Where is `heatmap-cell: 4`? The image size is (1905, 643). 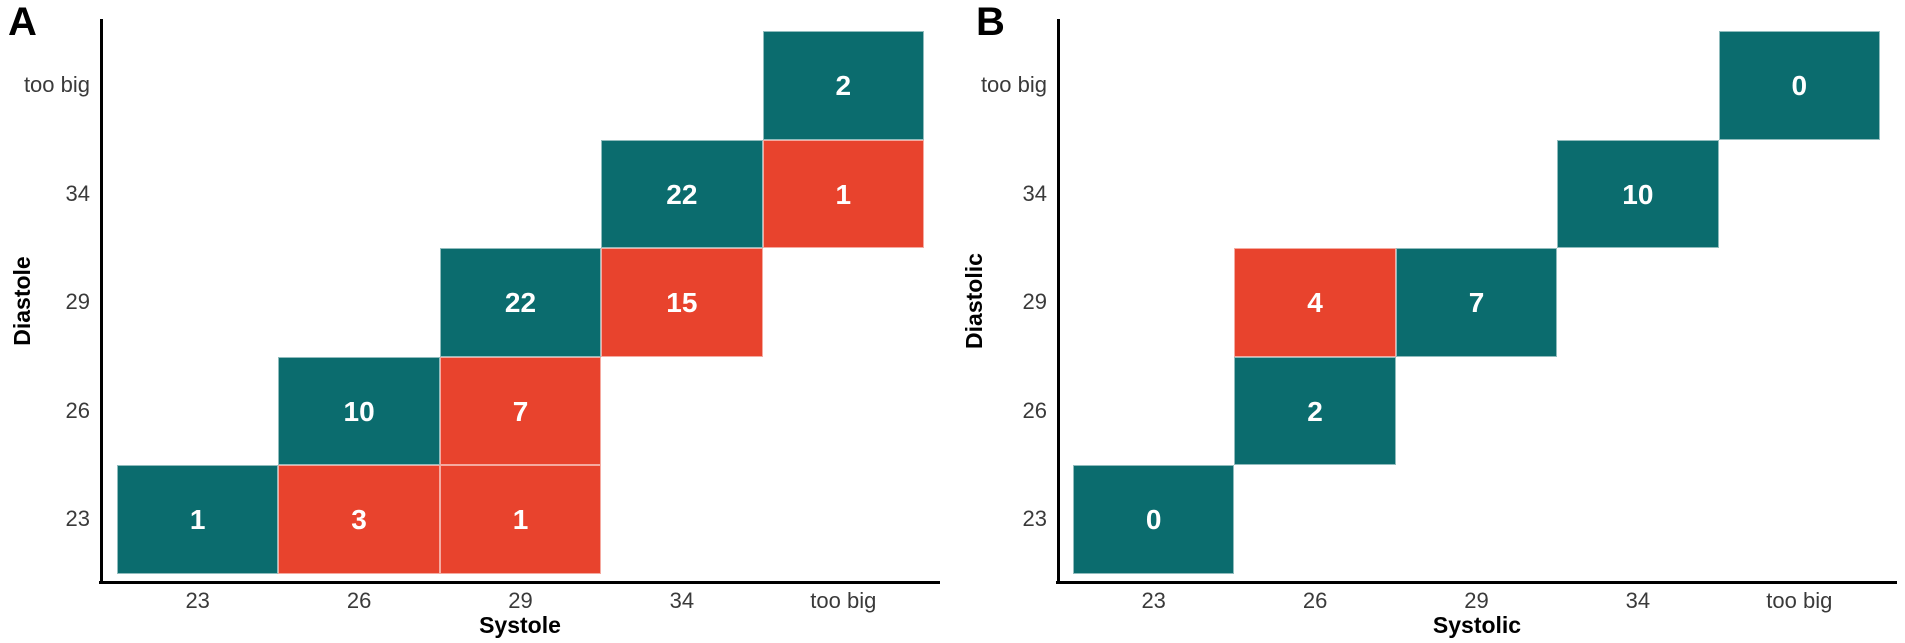 heatmap-cell: 4 is located at coordinates (1315, 302).